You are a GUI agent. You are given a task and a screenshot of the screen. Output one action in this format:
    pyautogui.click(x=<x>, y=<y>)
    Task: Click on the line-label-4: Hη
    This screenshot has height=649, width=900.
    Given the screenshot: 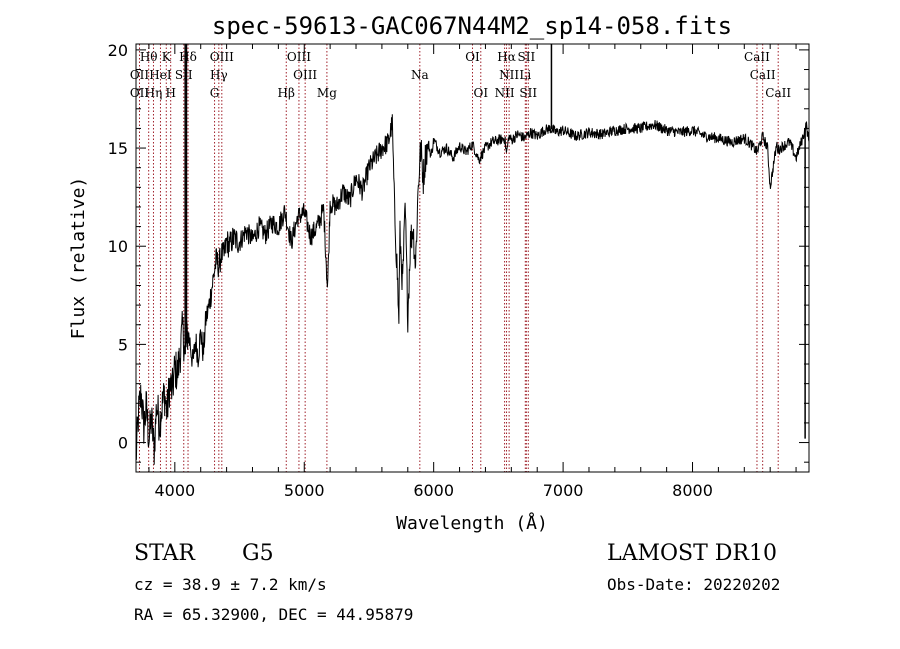 What is the action you would take?
    pyautogui.click(x=154, y=93)
    